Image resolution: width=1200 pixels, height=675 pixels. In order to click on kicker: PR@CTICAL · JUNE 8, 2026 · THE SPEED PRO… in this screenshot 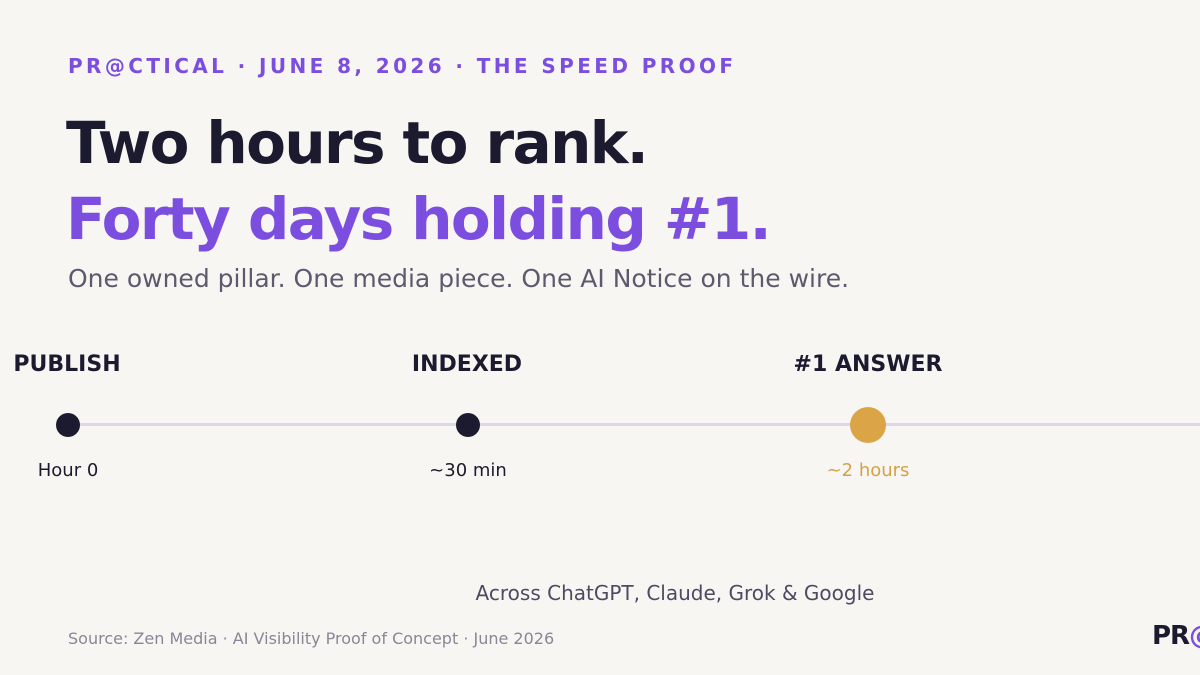, I will do `click(402, 66)`.